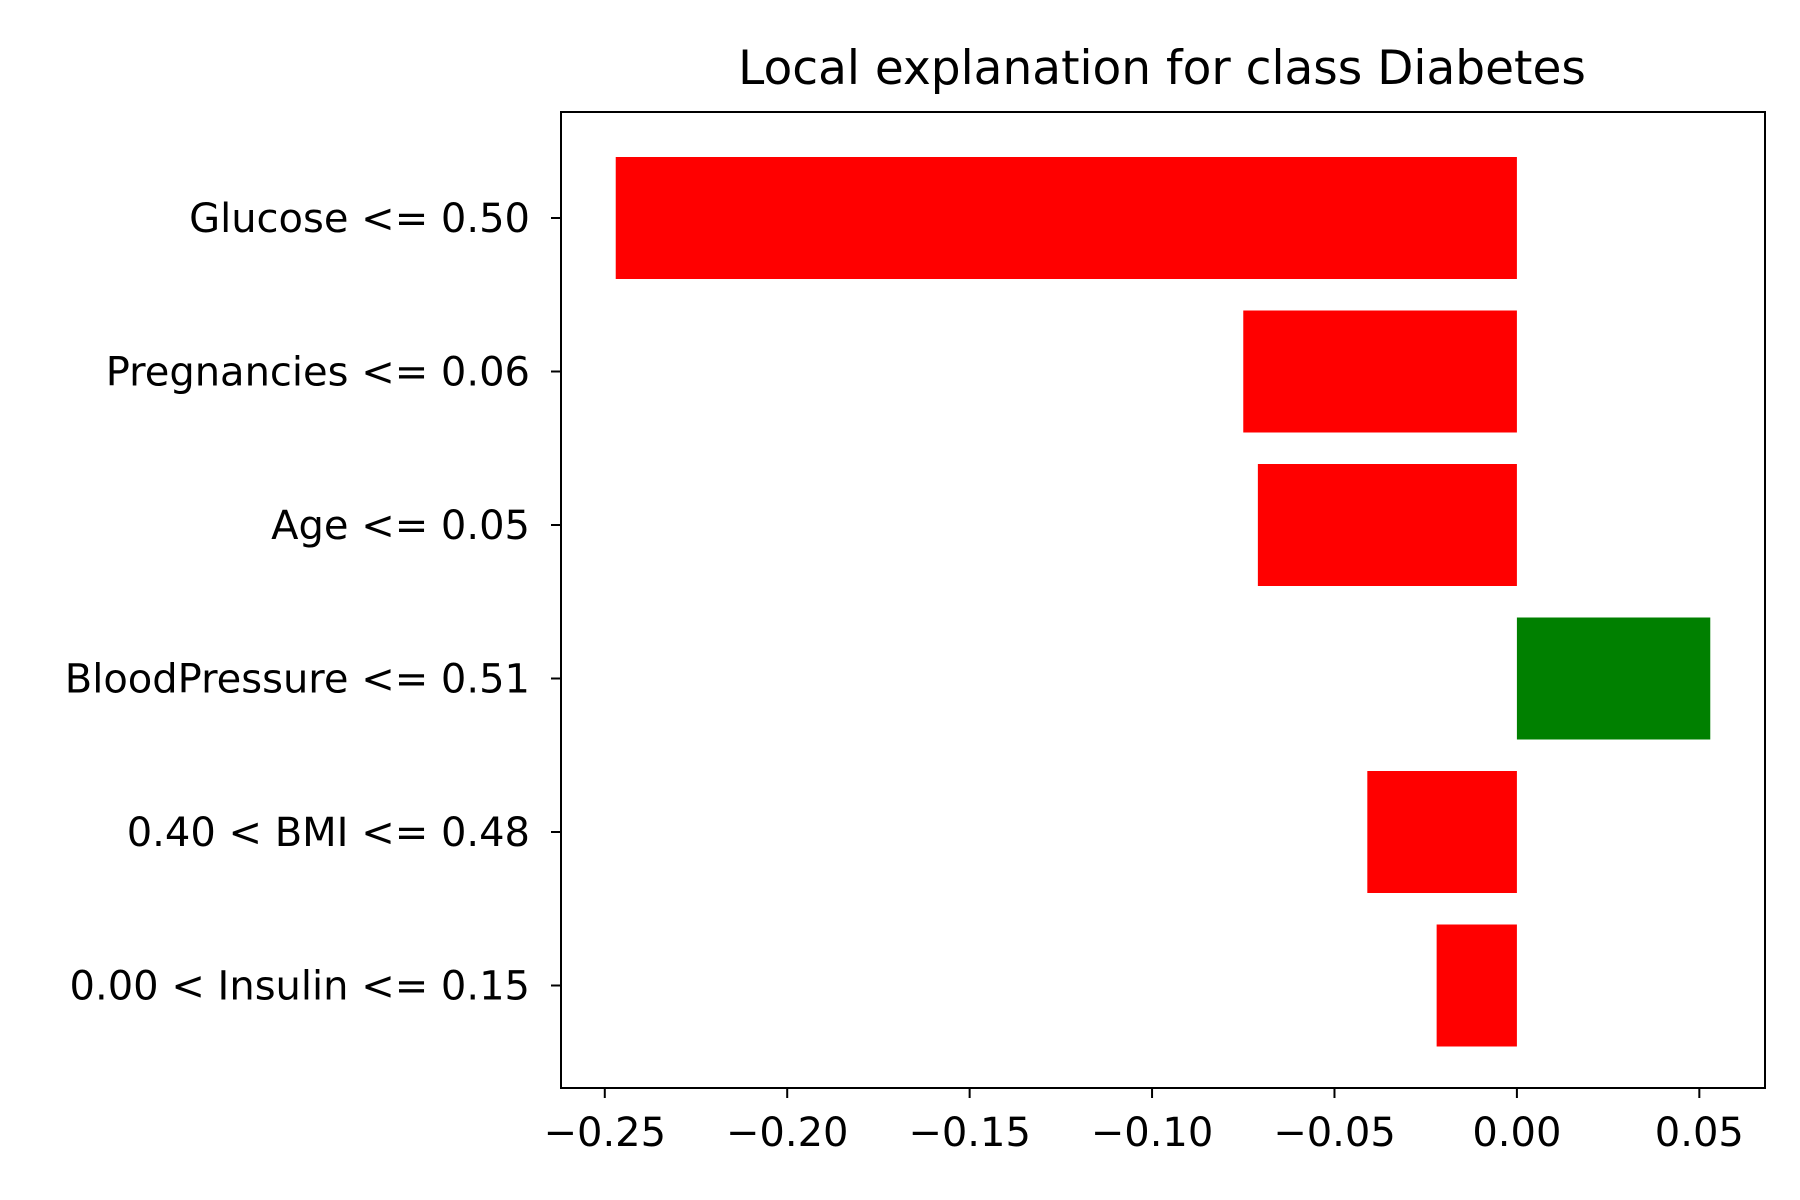 The image size is (1800, 1200). I want to click on x-tick-label: −0.25, so click(604, 1133).